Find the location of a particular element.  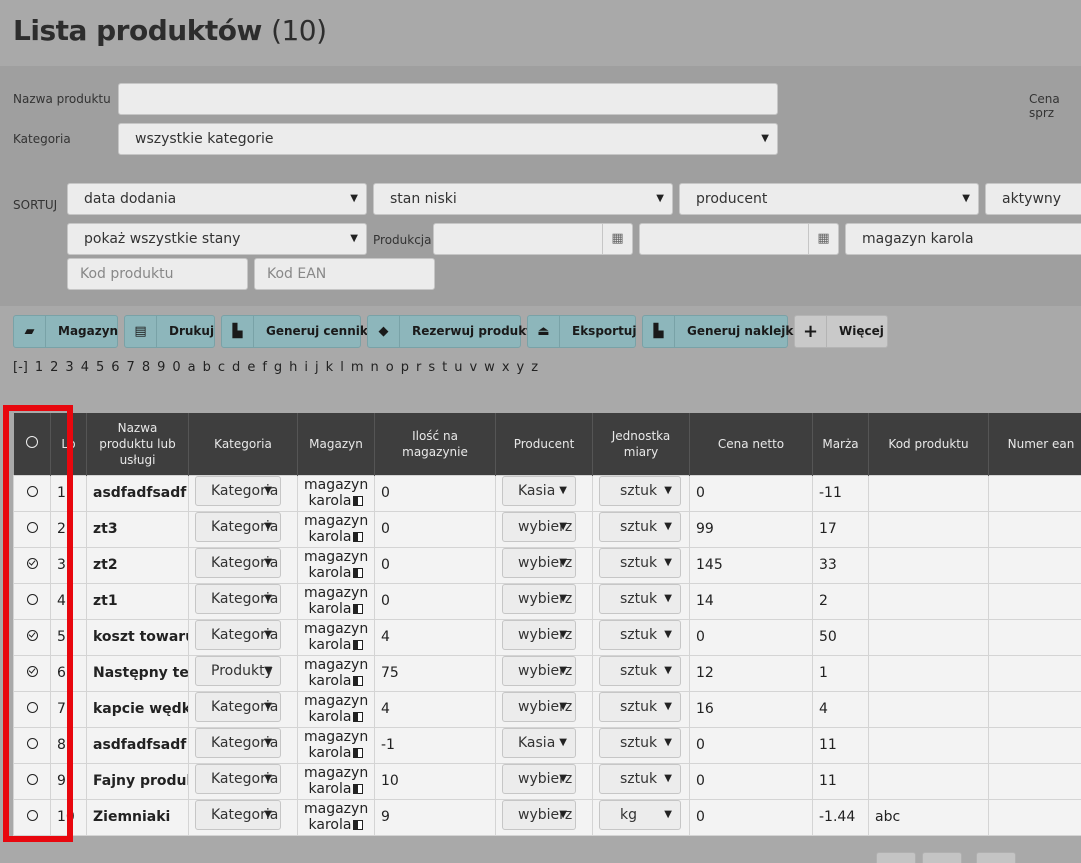

alphabet-filter-item: 9 is located at coordinates (161, 367).